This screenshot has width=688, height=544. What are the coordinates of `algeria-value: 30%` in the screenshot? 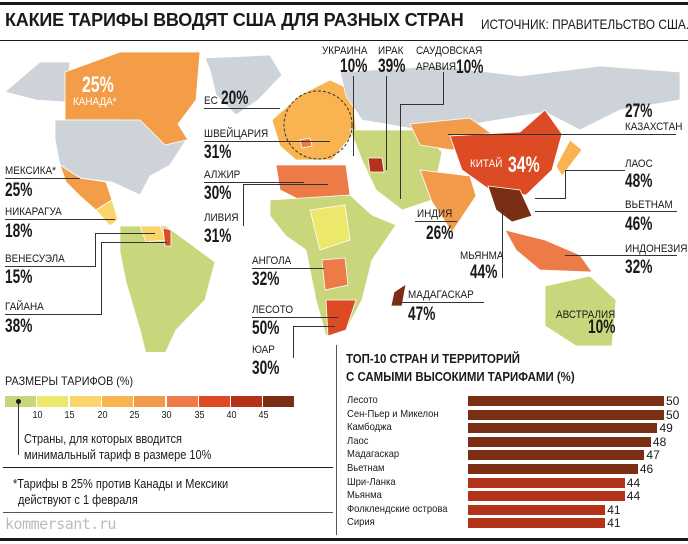 It's located at (218, 193).